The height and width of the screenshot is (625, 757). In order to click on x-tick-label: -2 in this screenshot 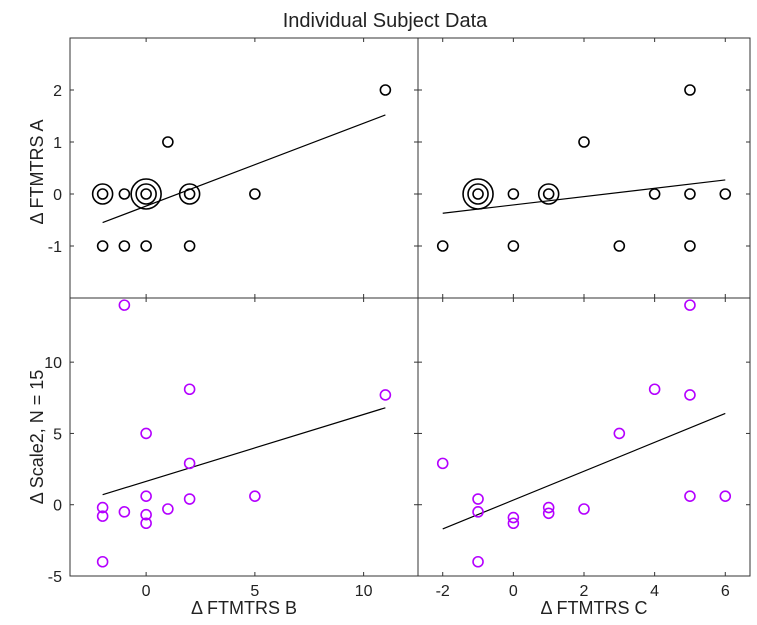, I will do `click(443, 591)`.